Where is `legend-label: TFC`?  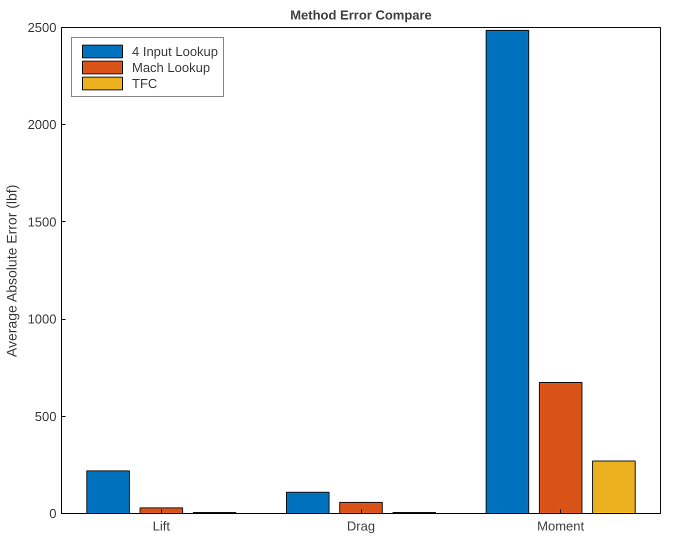
legend-label: TFC is located at coordinates (145, 83).